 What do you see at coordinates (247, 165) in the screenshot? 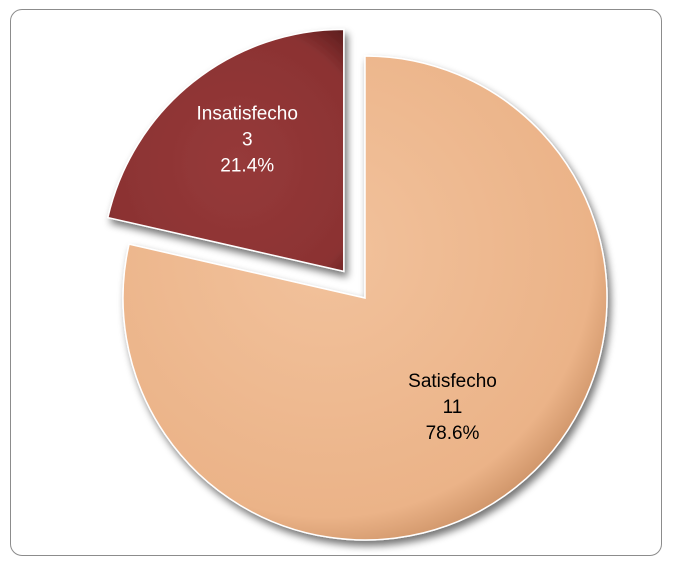
I see `slice-insatisfecho-percent: 21.4%` at bounding box center [247, 165].